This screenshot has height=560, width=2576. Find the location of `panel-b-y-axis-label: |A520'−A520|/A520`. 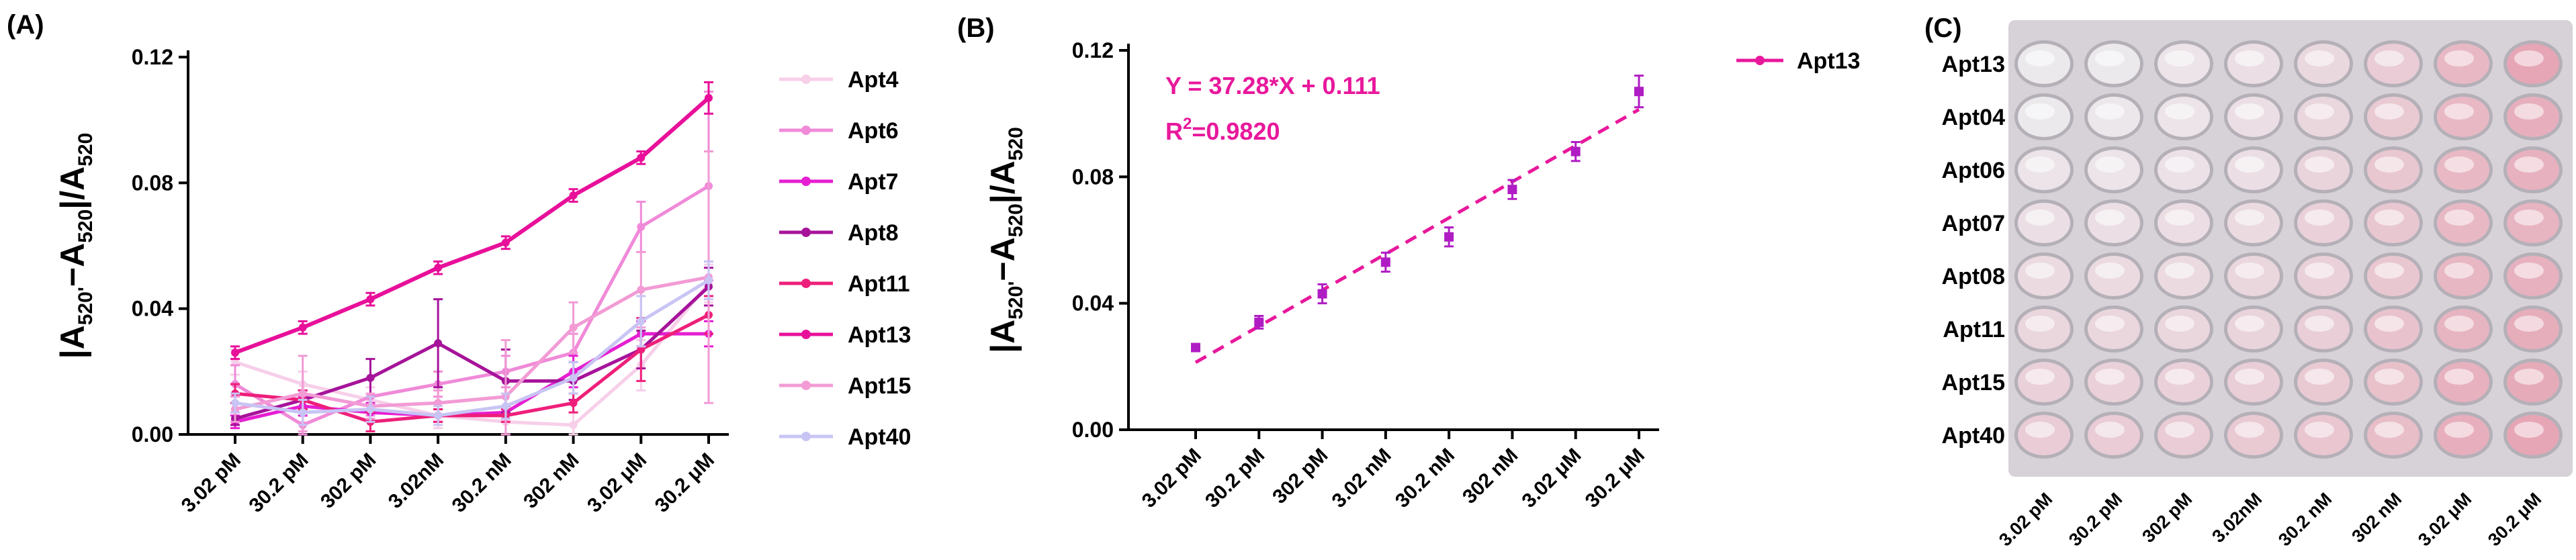

panel-b-y-axis-label: |A520'−A520|/A520 is located at coordinates (1006, 240).